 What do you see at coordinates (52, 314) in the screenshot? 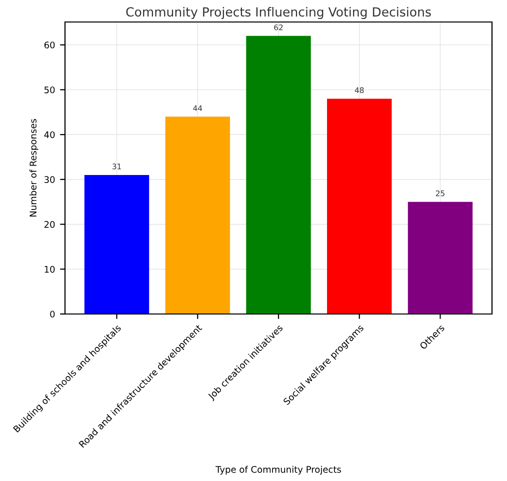
I see `y-tick-label: 0` at bounding box center [52, 314].